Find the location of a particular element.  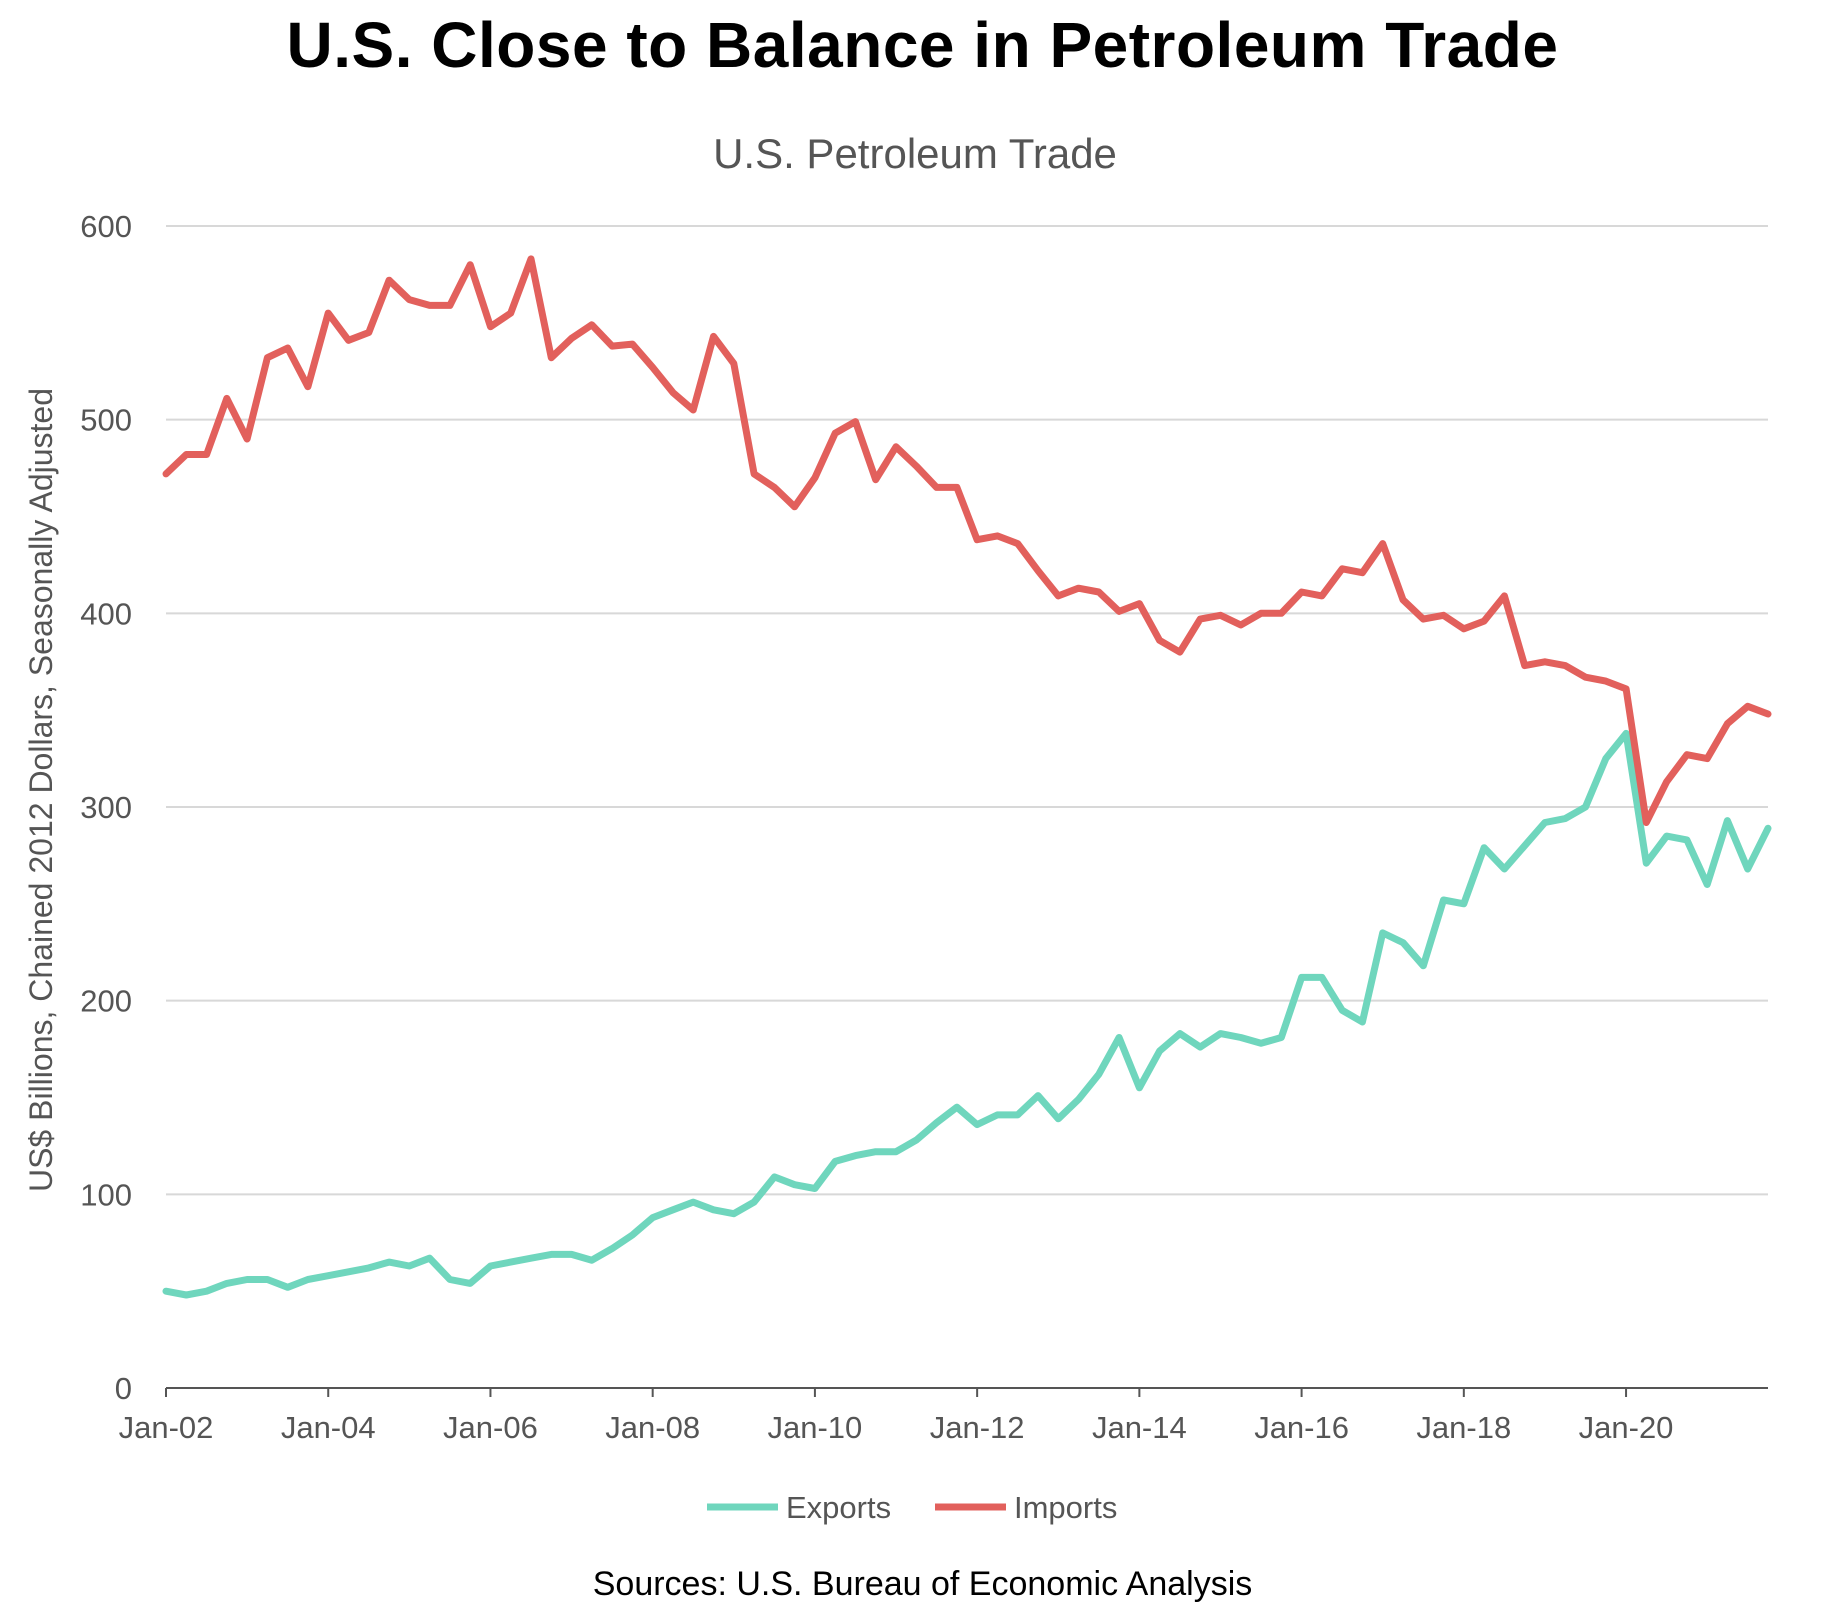

y-tick-label: 0 is located at coordinates (123, 1388).